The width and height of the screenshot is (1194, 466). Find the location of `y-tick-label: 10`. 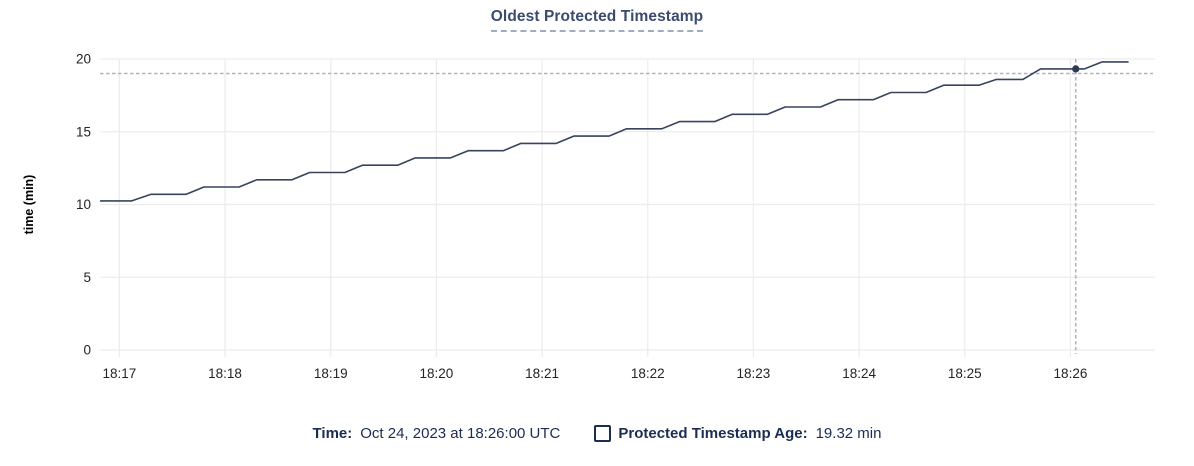

y-tick-label: 10 is located at coordinates (83, 204).